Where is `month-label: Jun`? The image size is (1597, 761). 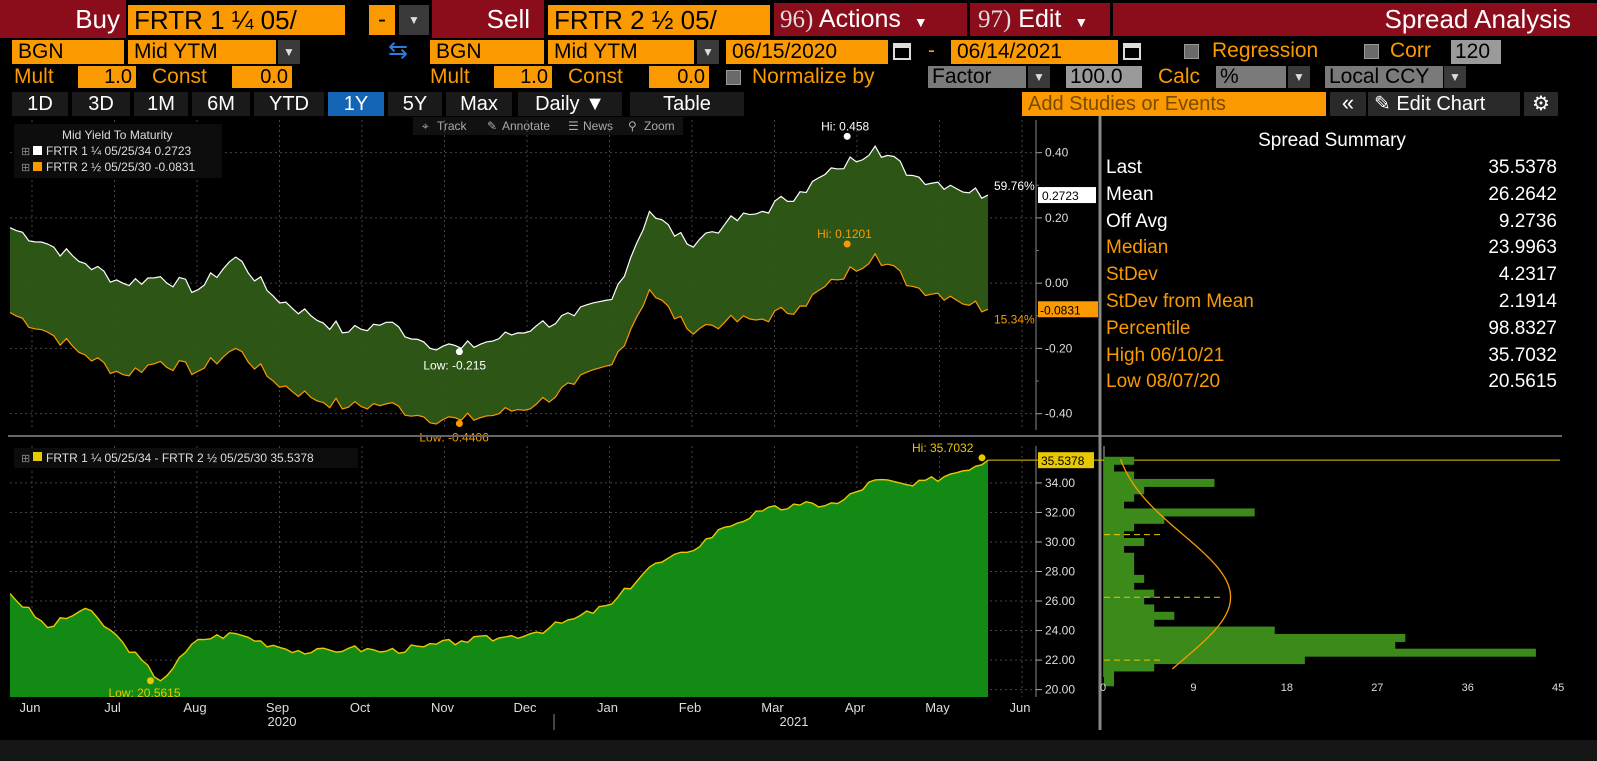 month-label: Jun is located at coordinates (1020, 707).